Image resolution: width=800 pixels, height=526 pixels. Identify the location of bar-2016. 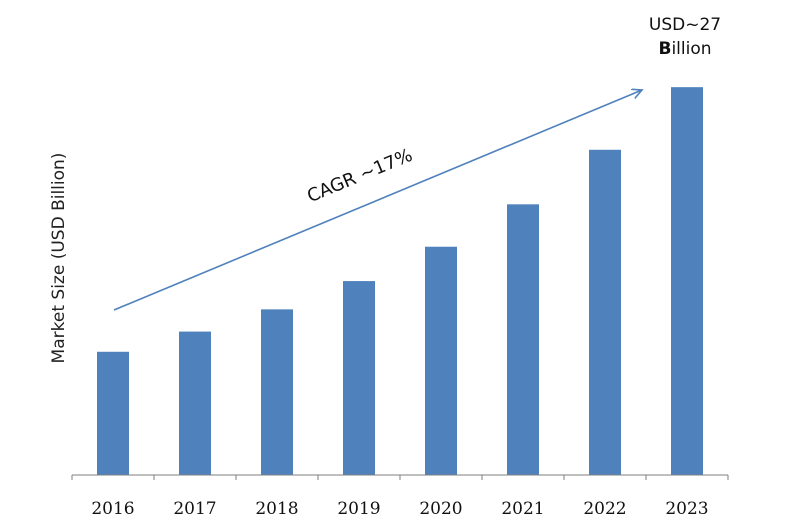
(113, 413).